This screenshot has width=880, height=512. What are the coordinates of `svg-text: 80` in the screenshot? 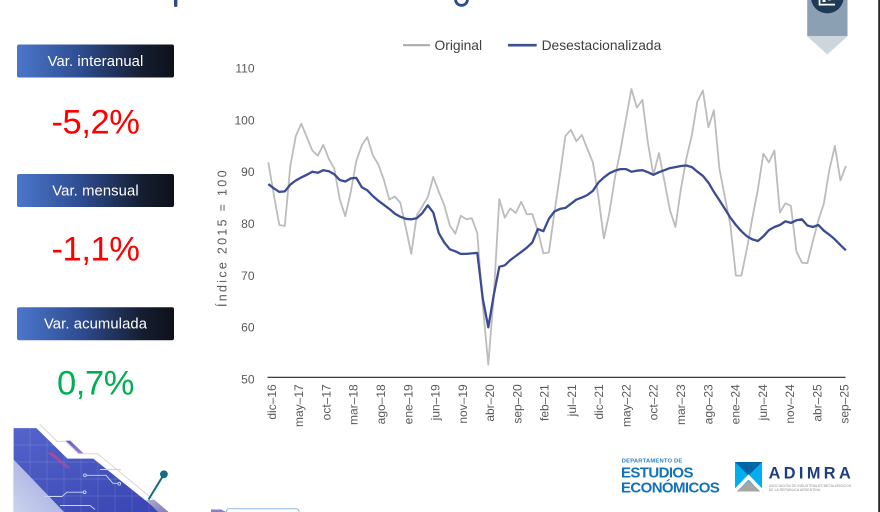 It's located at (248, 224).